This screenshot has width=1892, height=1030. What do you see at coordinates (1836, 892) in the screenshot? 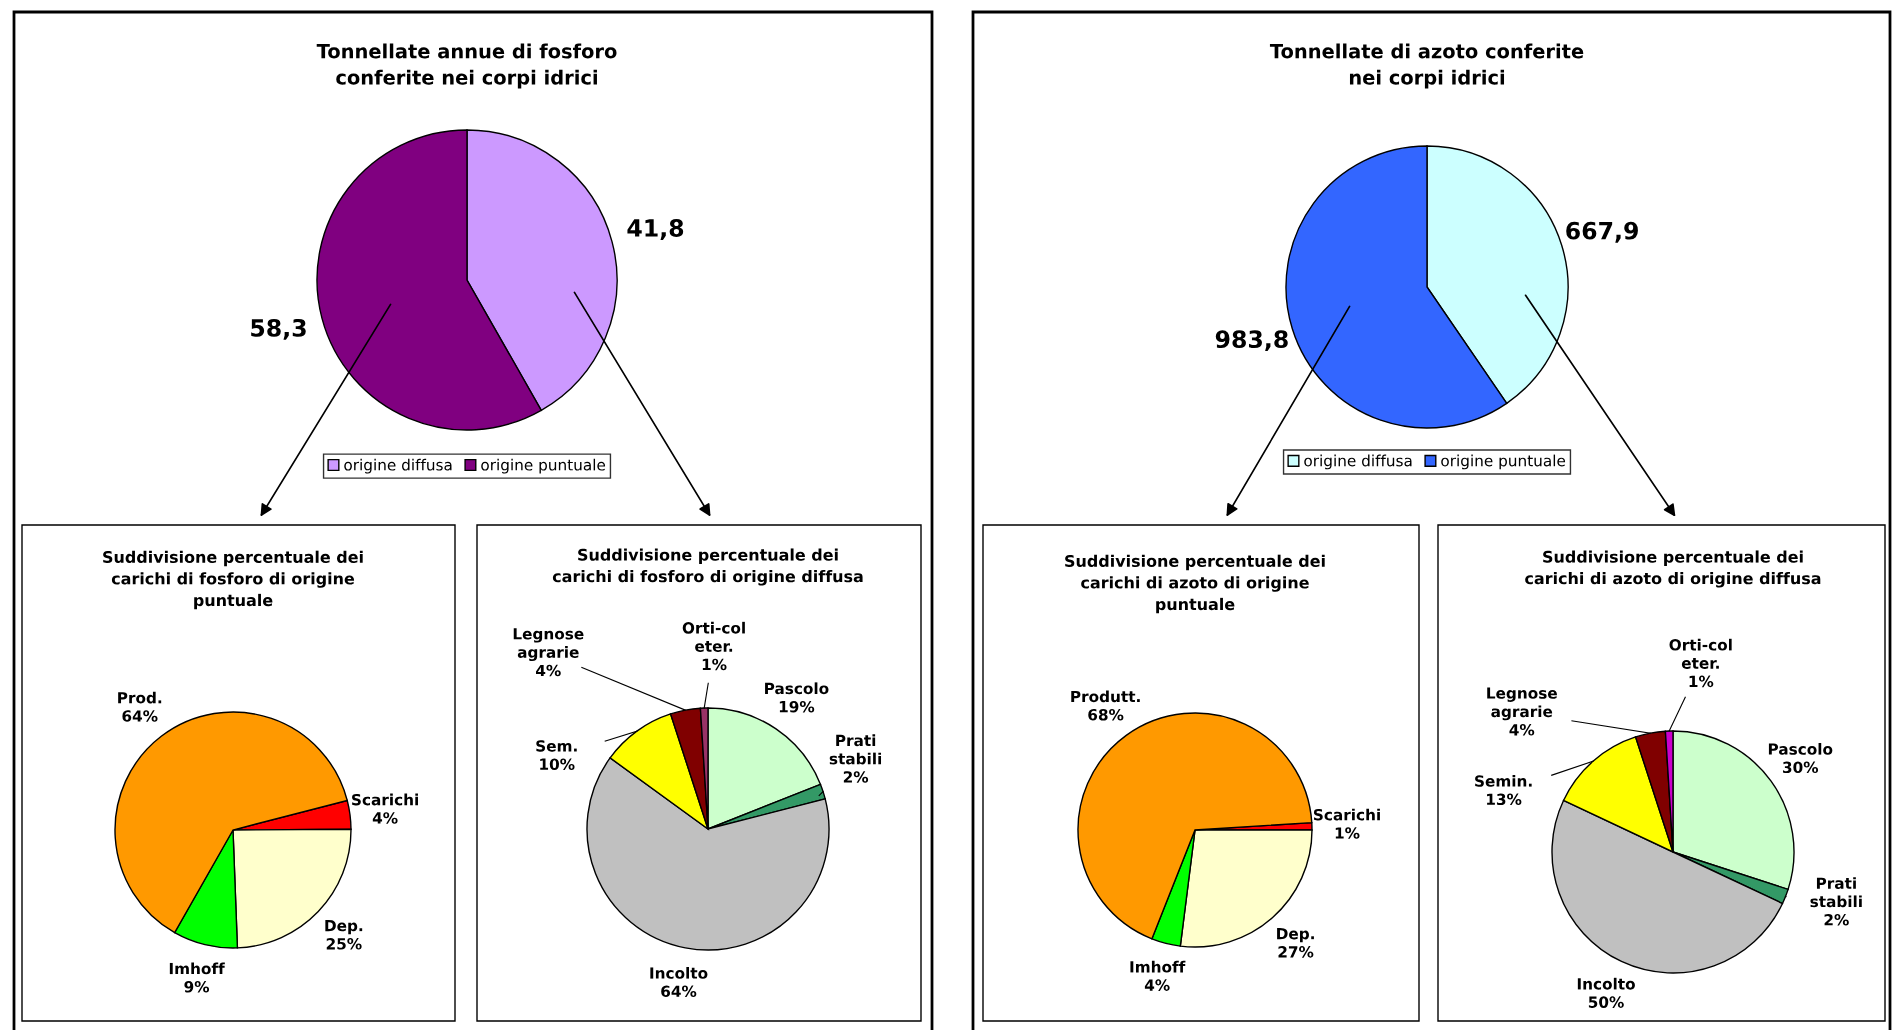
I see `legend-label: Prati stabili` at bounding box center [1836, 892].